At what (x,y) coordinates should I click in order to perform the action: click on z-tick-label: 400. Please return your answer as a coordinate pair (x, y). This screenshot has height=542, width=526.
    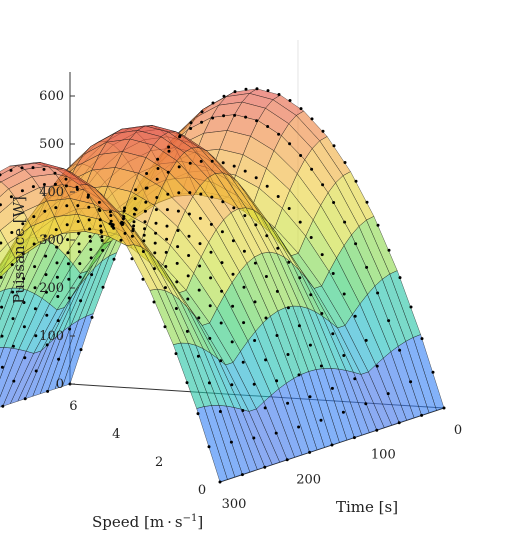
    Looking at the image, I should click on (51, 192).